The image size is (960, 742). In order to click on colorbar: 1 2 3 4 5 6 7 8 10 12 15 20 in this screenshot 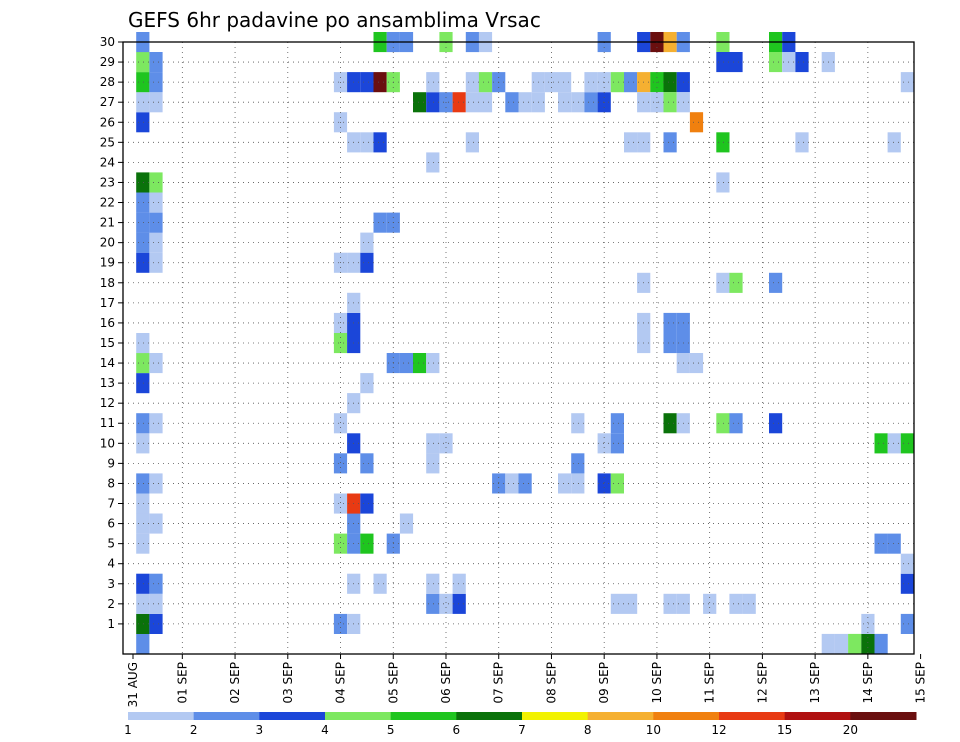, I will do `click(520, 724)`.